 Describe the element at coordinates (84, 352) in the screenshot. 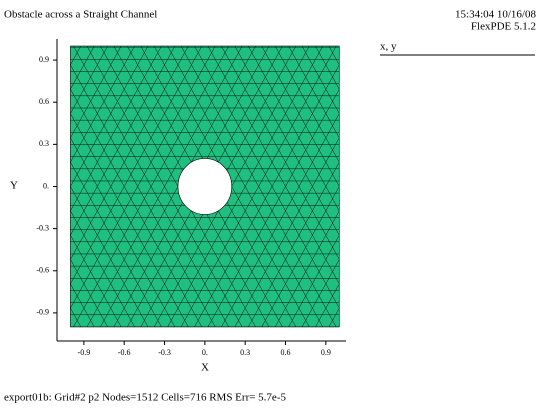

I see `x-tick-label: -0.9` at that location.